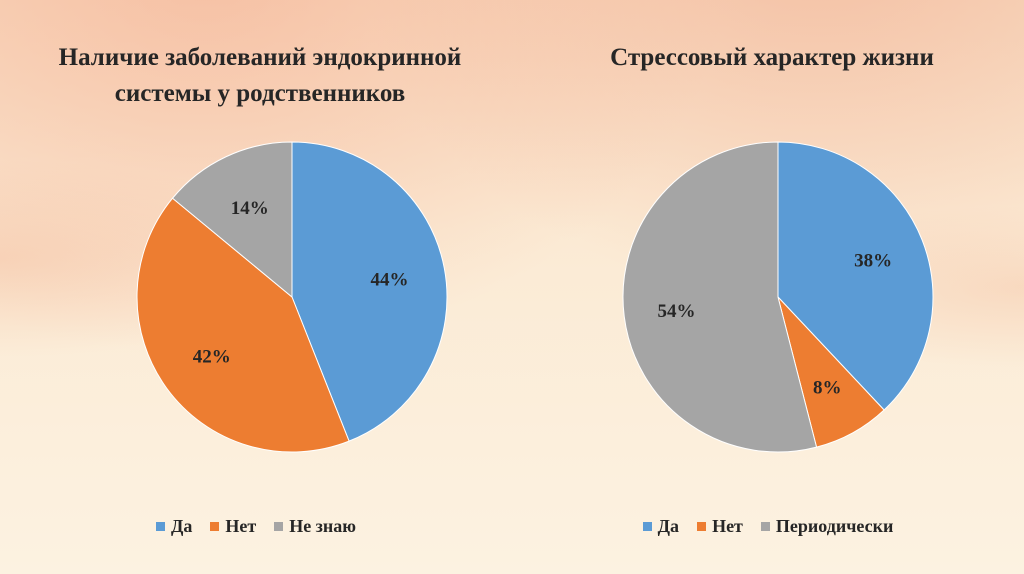 The width and height of the screenshot is (1024, 574). Describe the element at coordinates (260, 57) in the screenshot. I see `chart-title-line-1: Наличие заболеваний эндокринной` at that location.